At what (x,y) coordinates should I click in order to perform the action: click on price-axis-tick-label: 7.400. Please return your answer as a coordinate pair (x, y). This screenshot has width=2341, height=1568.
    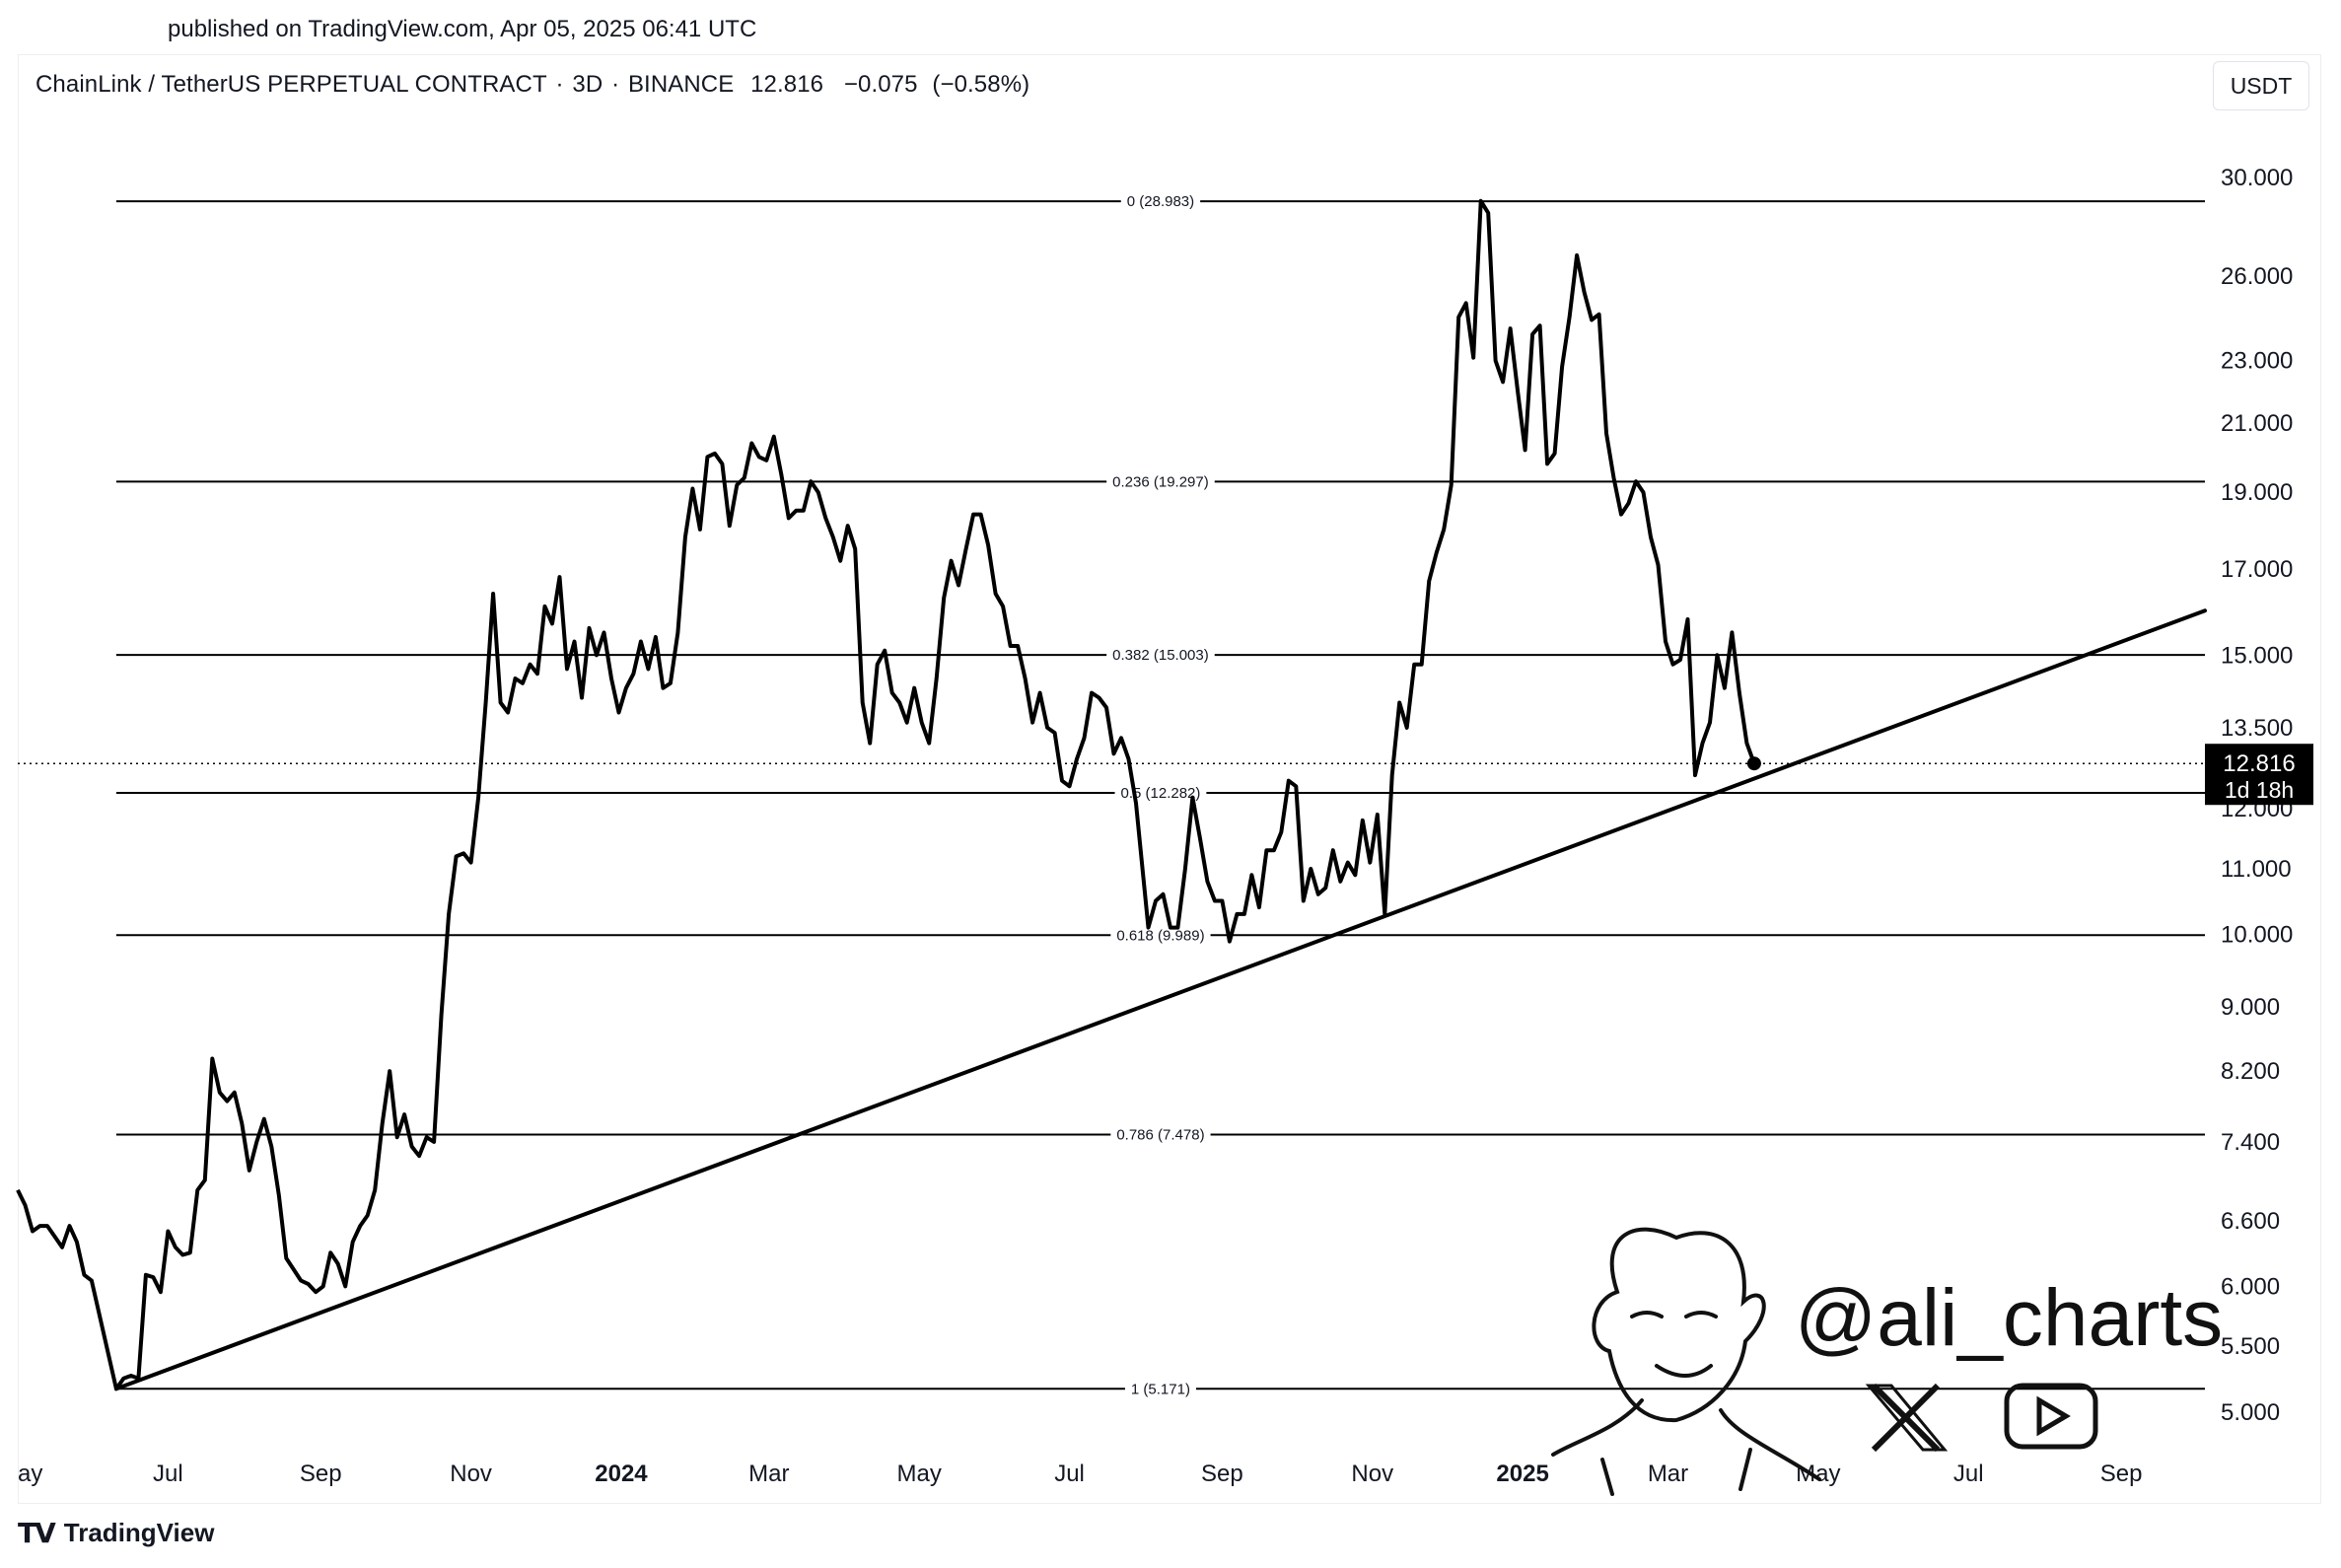
    Looking at the image, I should click on (2250, 1142).